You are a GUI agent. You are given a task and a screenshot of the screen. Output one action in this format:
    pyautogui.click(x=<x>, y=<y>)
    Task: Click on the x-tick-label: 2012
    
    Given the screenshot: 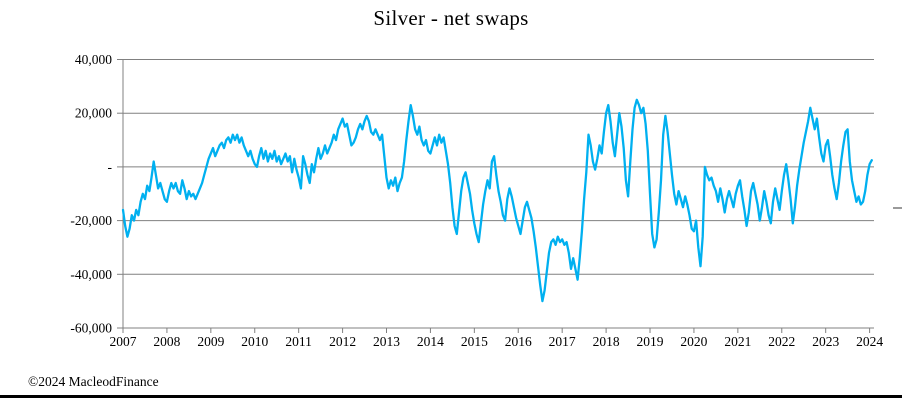 What is the action you would take?
    pyautogui.click(x=342, y=341)
    